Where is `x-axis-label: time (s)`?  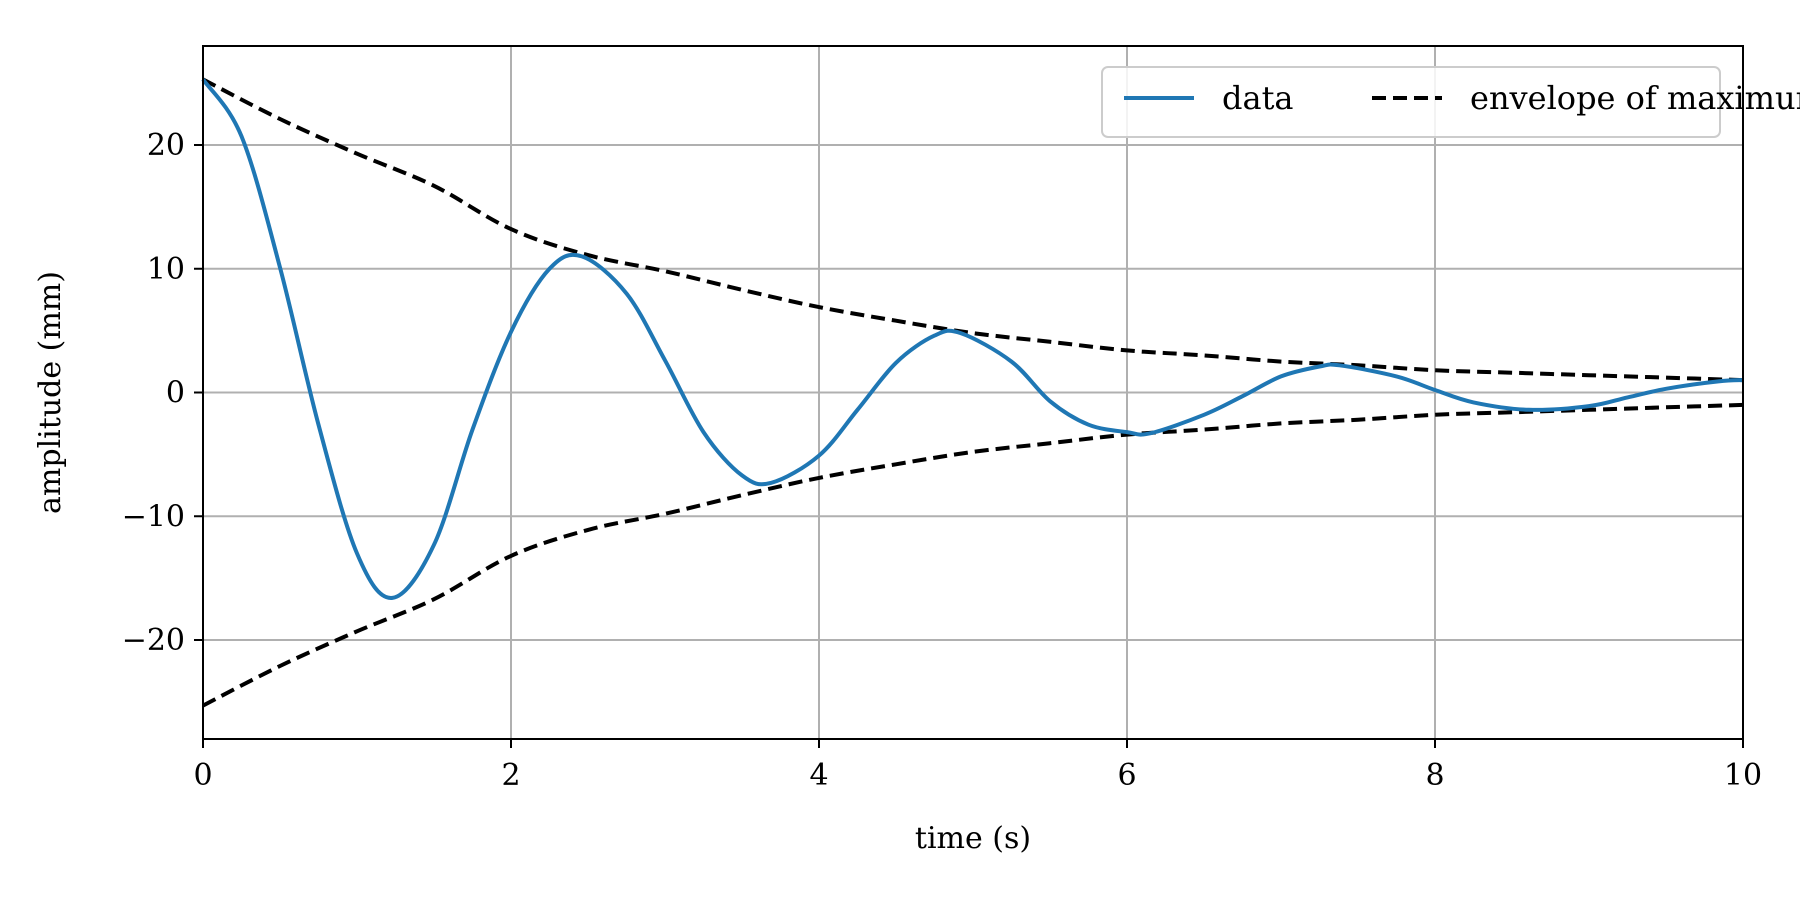 x-axis-label: time (s) is located at coordinates (973, 838).